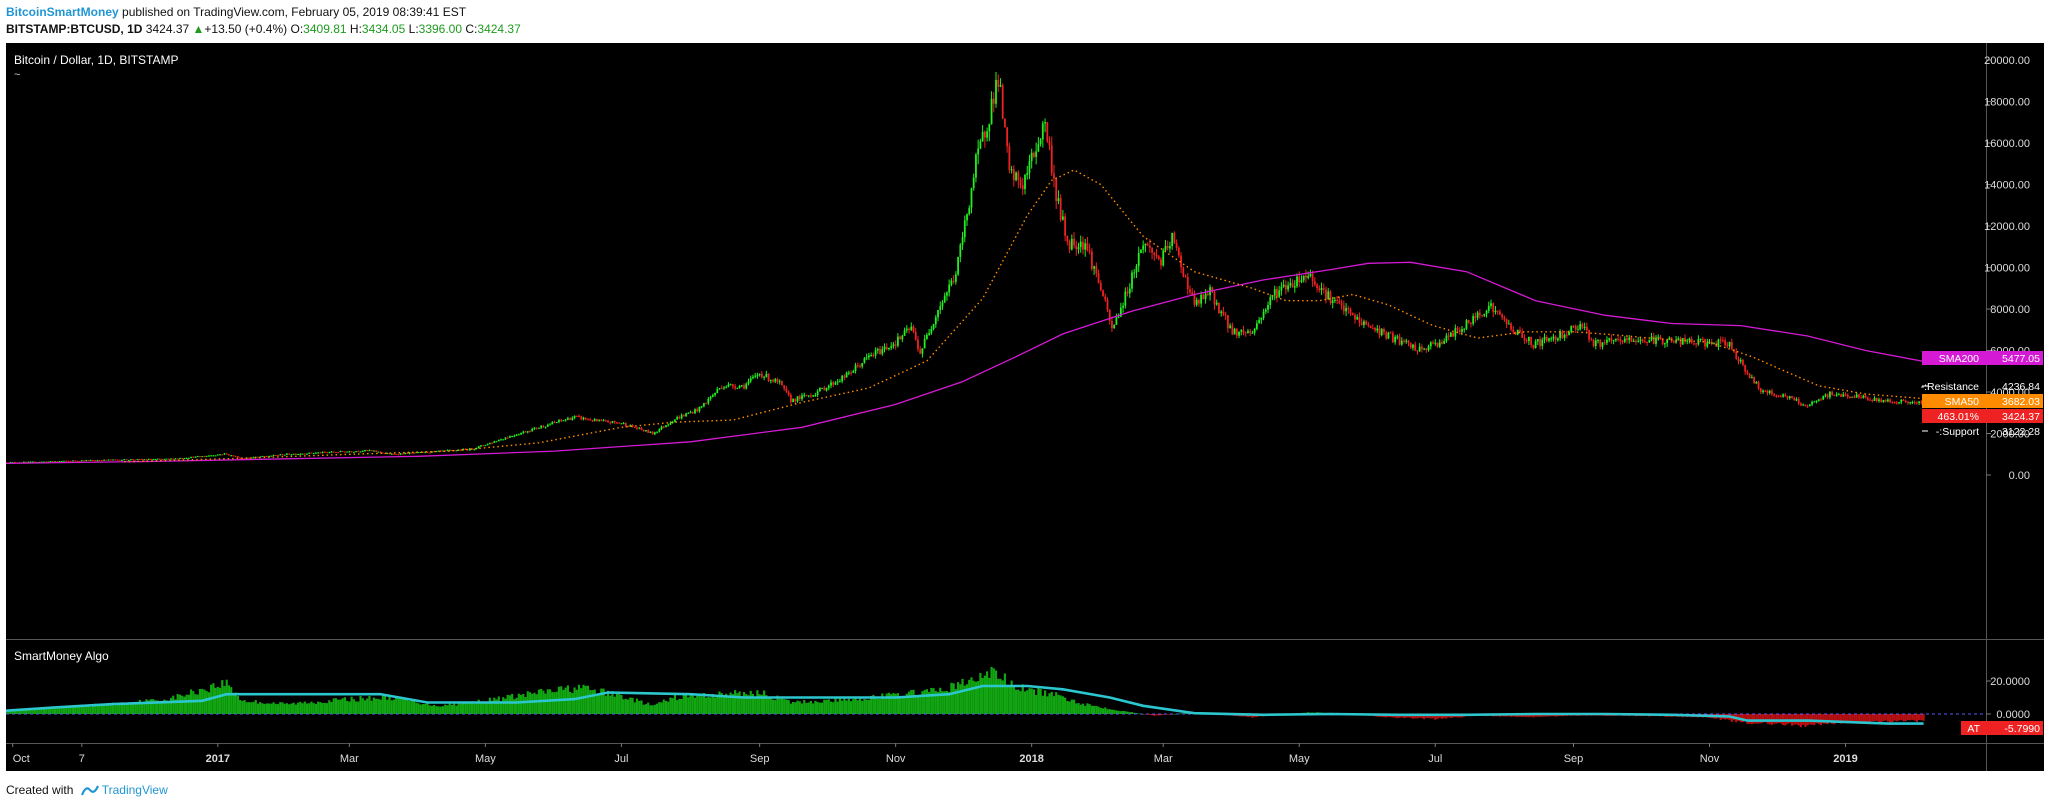 The width and height of the screenshot is (2053, 808). What do you see at coordinates (134, 790) in the screenshot?
I see `tradingview-link: TradingView` at bounding box center [134, 790].